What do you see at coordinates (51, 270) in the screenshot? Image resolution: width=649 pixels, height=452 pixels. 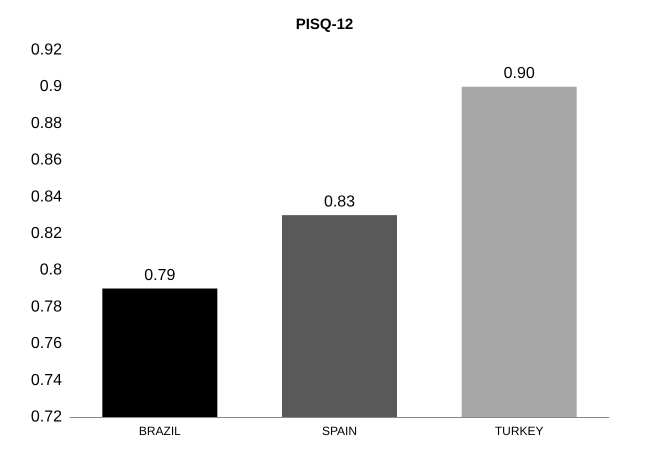 I see `y-tick-label: 0.8` at bounding box center [51, 270].